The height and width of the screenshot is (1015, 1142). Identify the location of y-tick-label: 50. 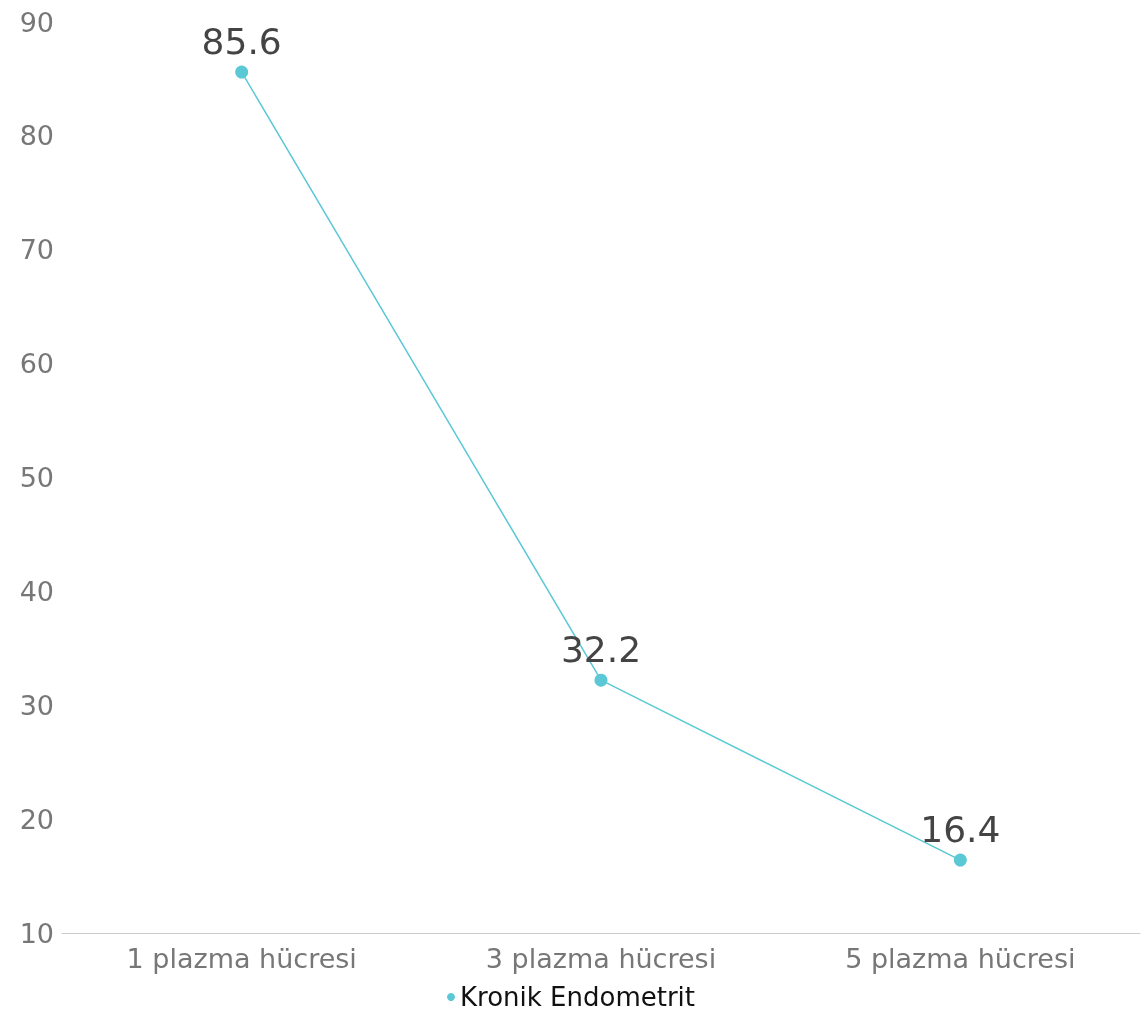
(36, 477).